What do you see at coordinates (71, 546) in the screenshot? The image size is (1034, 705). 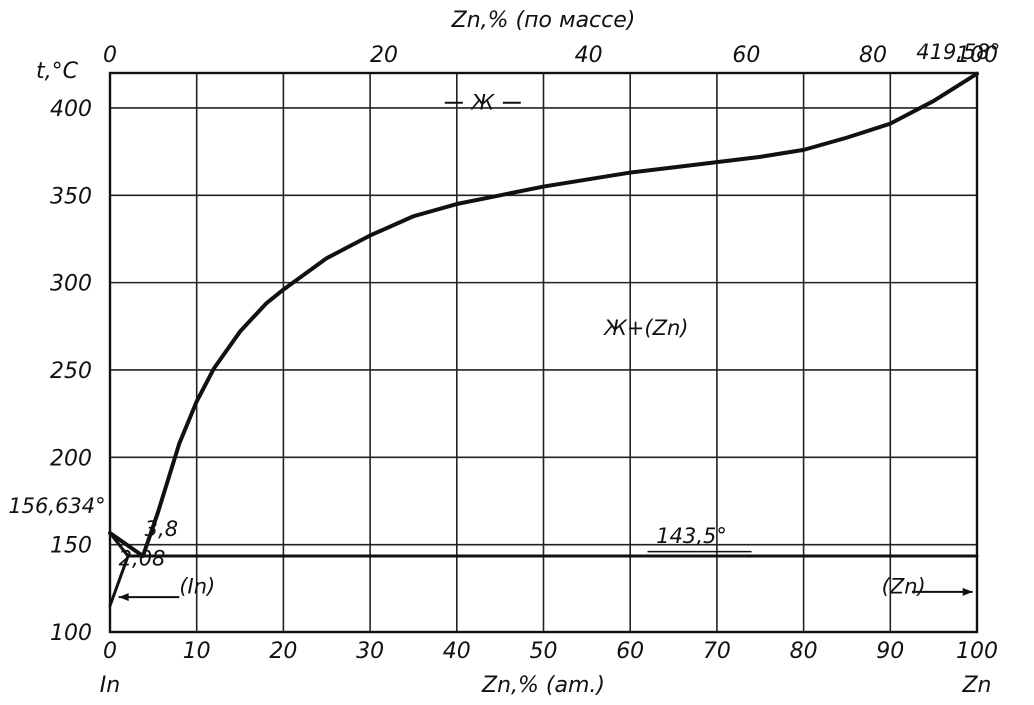 I see `y-tick-label: 150` at bounding box center [71, 546].